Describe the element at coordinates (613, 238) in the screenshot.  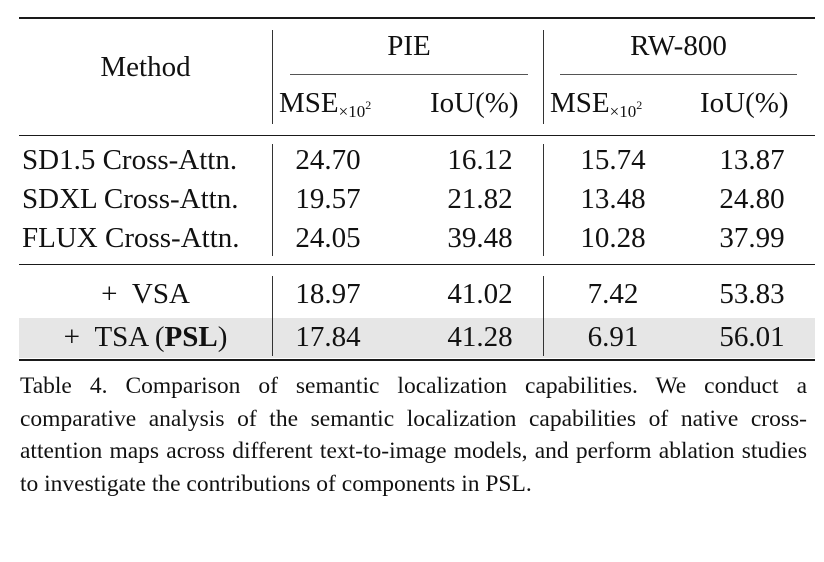
I see `cell-rw-mse: 10.28` at that location.